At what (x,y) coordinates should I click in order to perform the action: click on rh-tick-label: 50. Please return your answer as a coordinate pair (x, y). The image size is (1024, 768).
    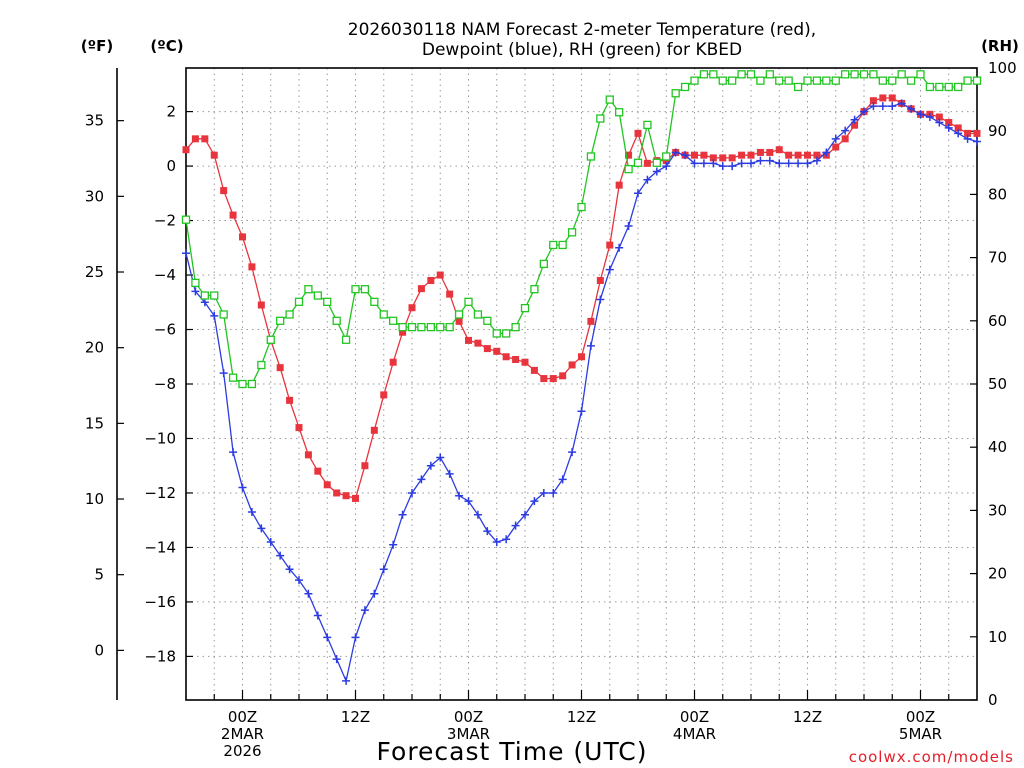
    Looking at the image, I should click on (997, 384).